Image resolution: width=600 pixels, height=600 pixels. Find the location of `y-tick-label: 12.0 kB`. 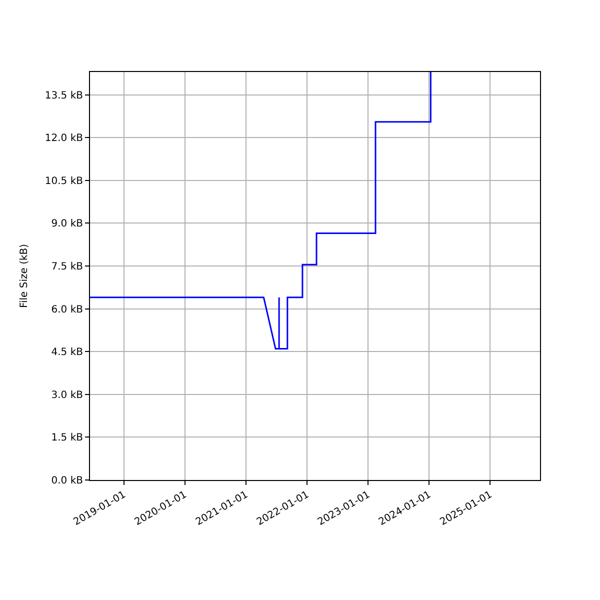

y-tick-label: 12.0 kB is located at coordinates (64, 138).